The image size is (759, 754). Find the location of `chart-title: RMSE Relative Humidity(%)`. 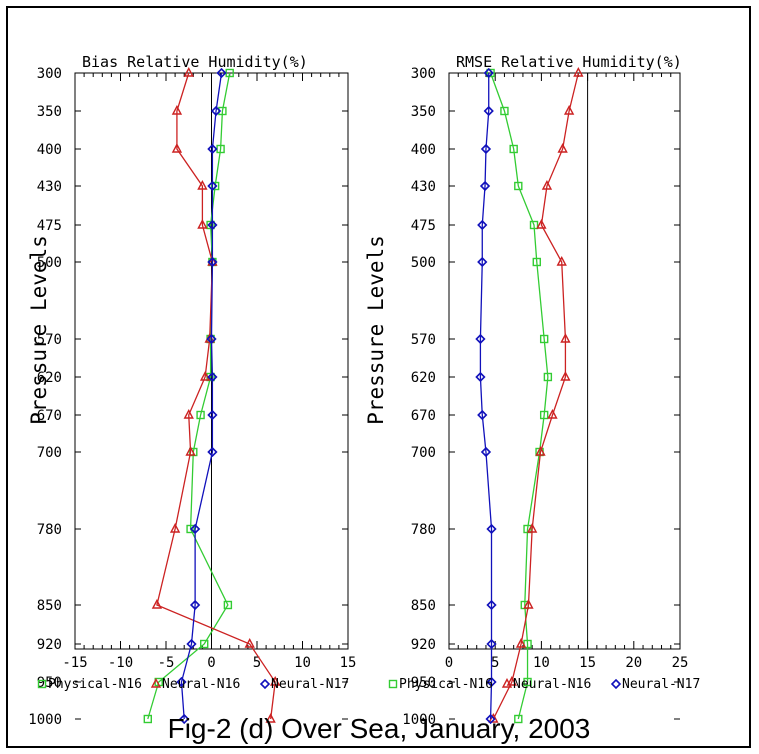

chart-title: RMSE Relative Humidity(%) is located at coordinates (569, 62).